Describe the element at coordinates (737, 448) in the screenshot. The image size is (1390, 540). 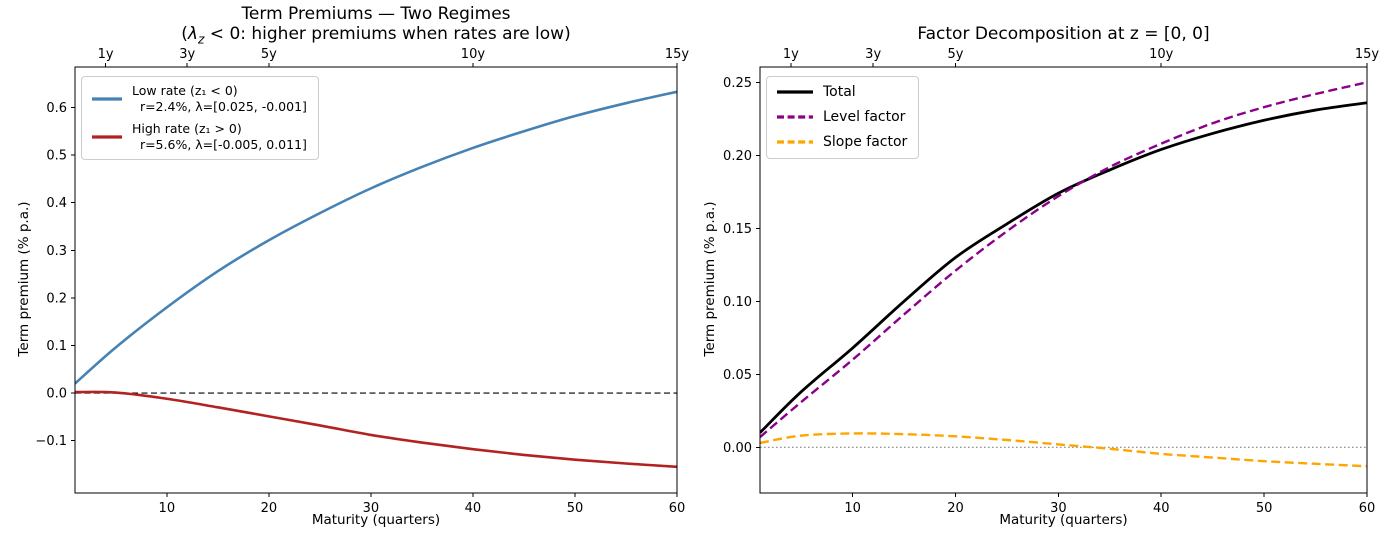
I see `y-tick-label: 0.00` at that location.